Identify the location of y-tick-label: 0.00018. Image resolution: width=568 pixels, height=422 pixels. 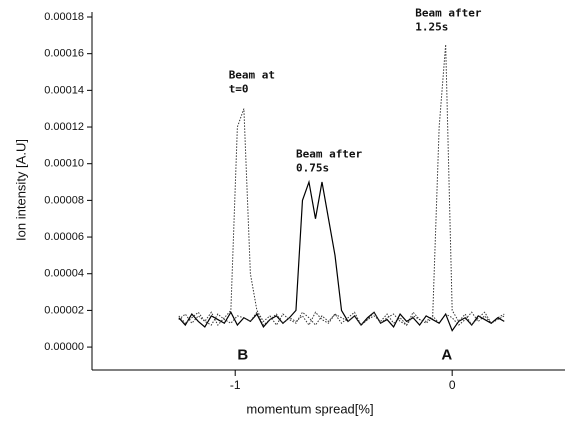
(64, 17).